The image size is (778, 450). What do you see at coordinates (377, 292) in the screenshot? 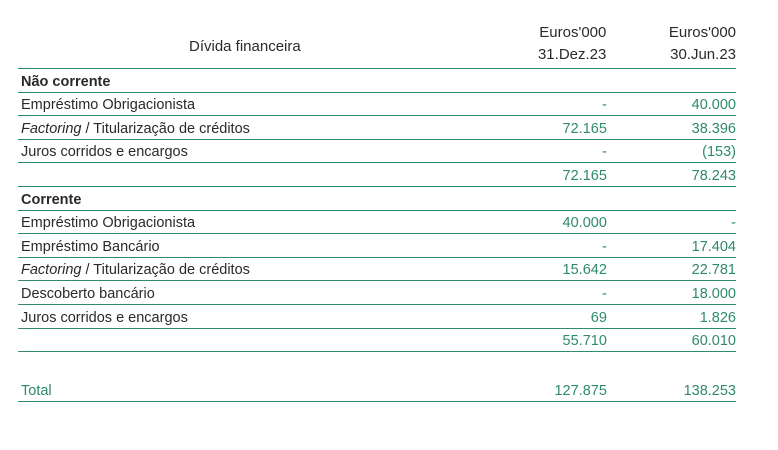
I see `table-row: Descoberto bancário - 18.000` at bounding box center [377, 292].